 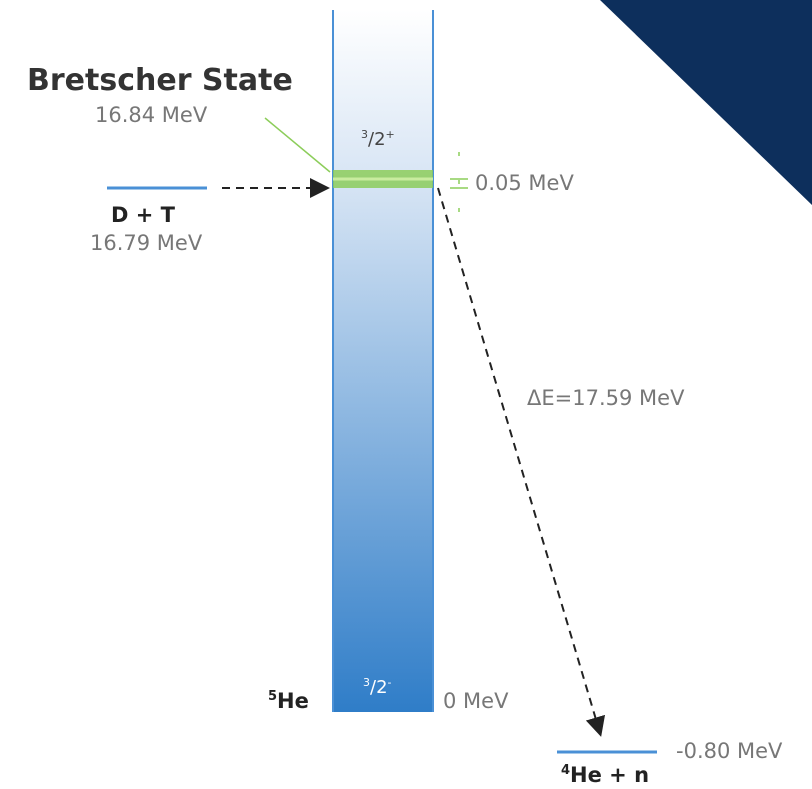 What do you see at coordinates (288, 701) in the screenshot?
I see `nucleus-label: 5He` at bounding box center [288, 701].